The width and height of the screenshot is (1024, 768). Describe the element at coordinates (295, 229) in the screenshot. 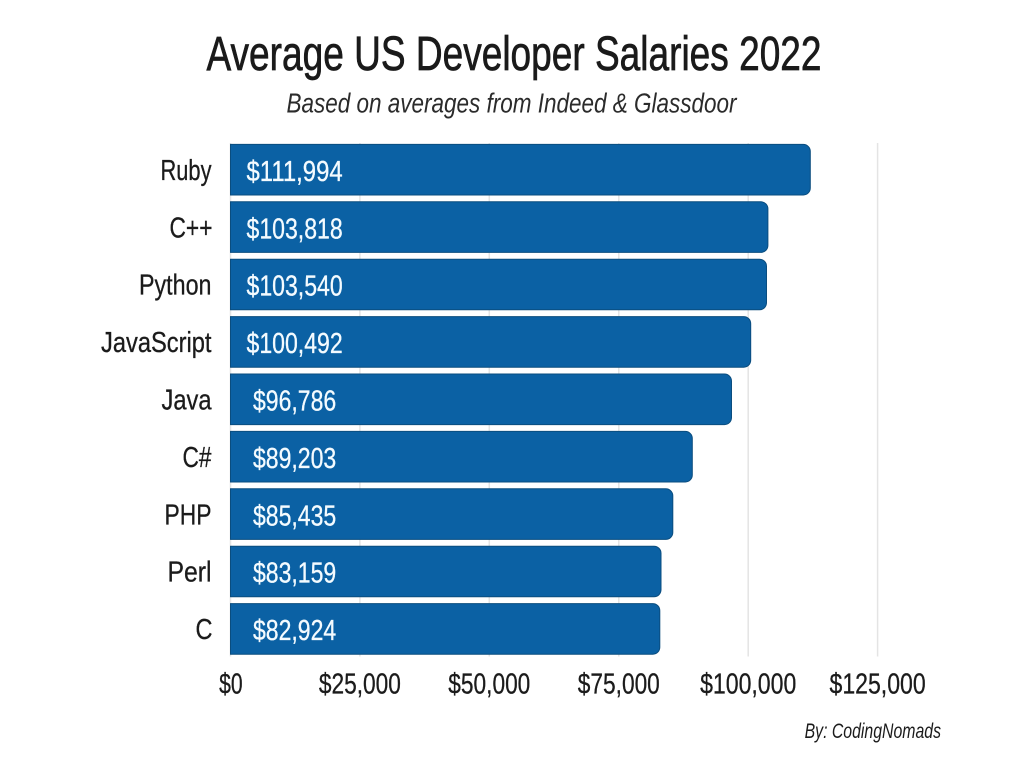

I see `svg-text: $103,818` at that location.